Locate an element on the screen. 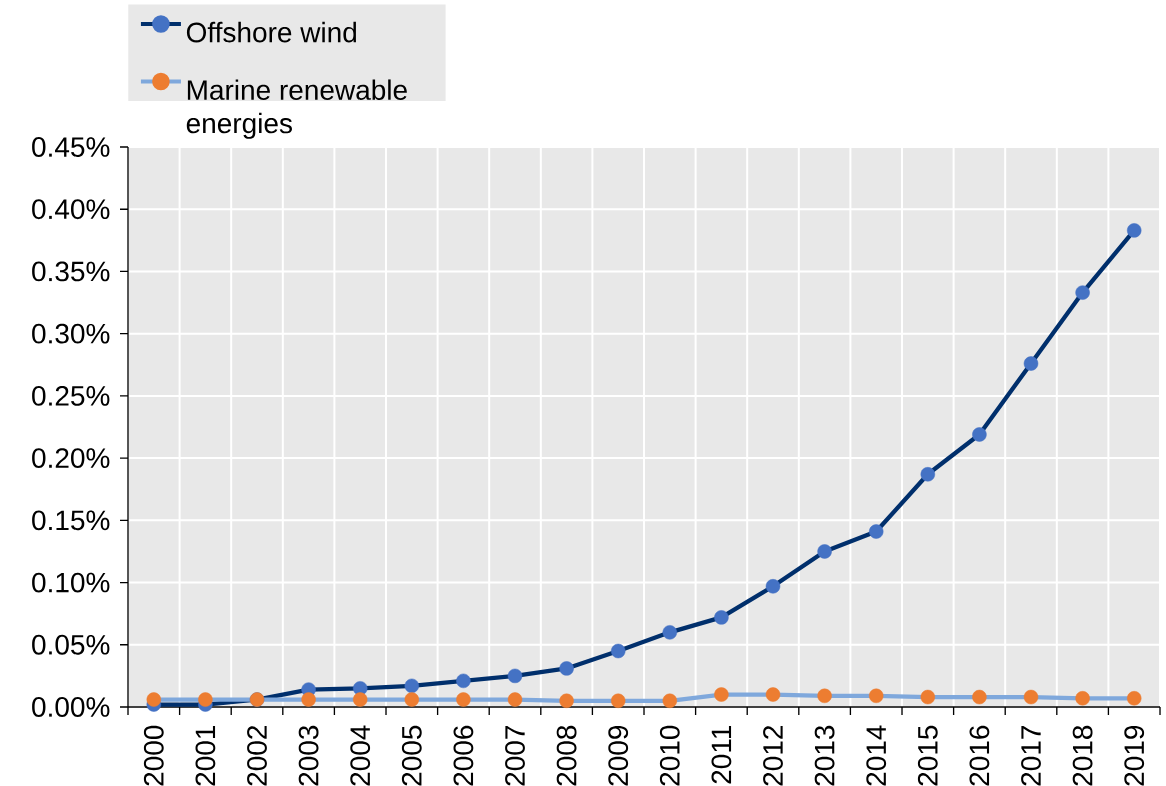  y-tick-label: 0.10% is located at coordinates (71, 582).